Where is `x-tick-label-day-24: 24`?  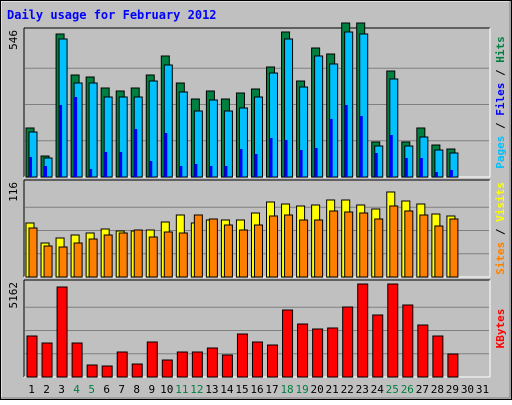 x-tick-label-day-24: 24 is located at coordinates (378, 389).